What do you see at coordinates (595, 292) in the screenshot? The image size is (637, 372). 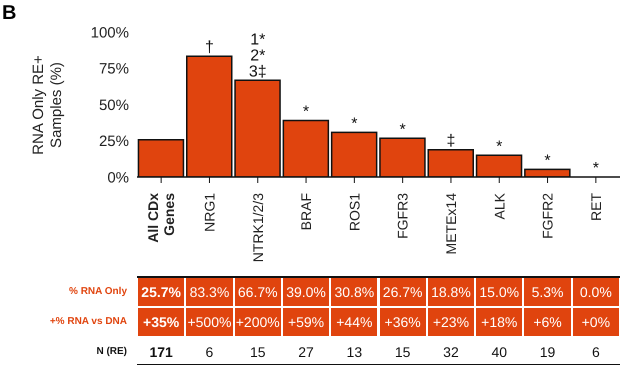 I see `data-label: 0.0%` at bounding box center [595, 292].